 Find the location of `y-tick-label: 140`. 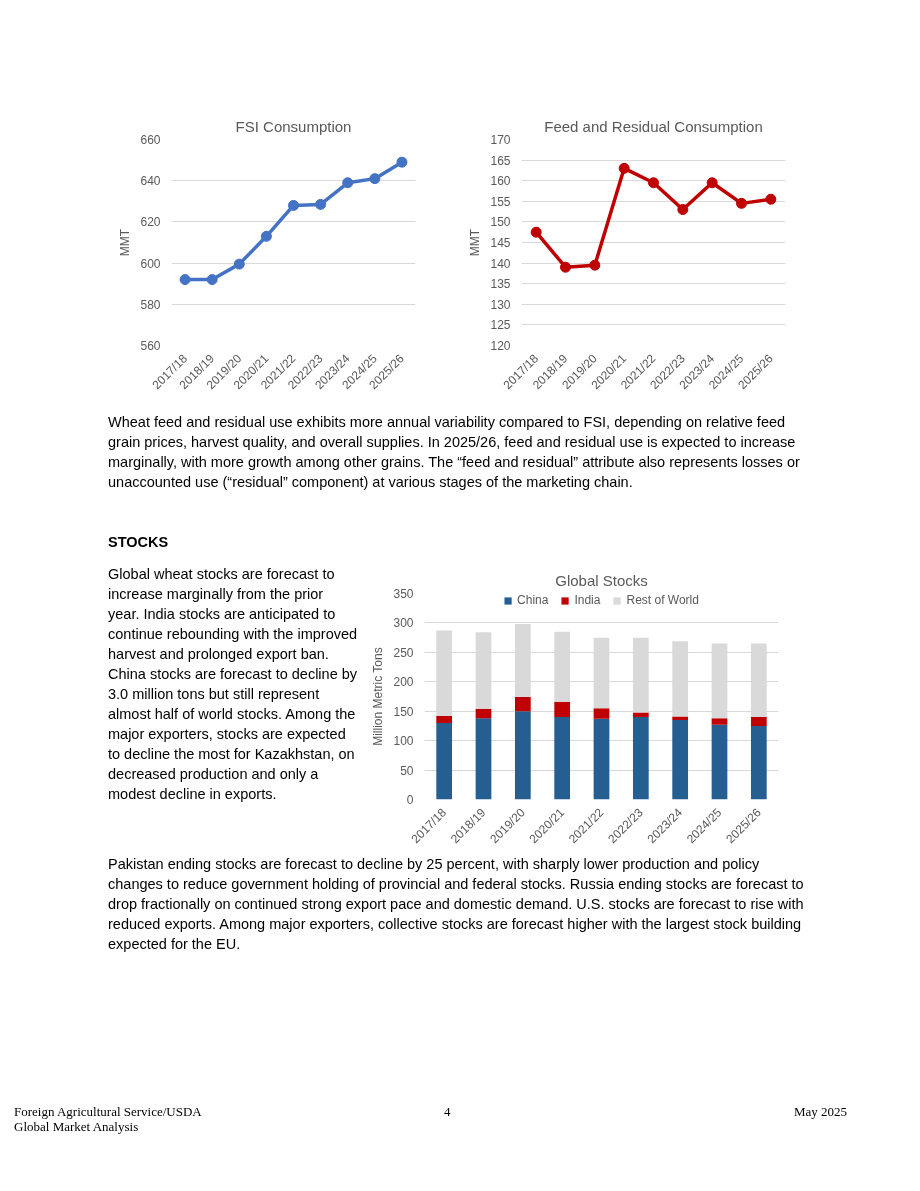

y-tick-label: 140 is located at coordinates (500, 263).